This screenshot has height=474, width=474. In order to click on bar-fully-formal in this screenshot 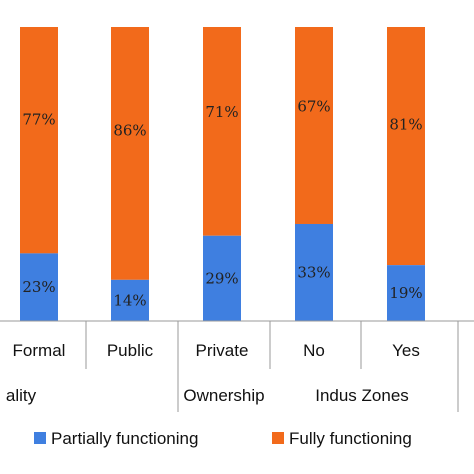, I will do `click(39, 140)`.